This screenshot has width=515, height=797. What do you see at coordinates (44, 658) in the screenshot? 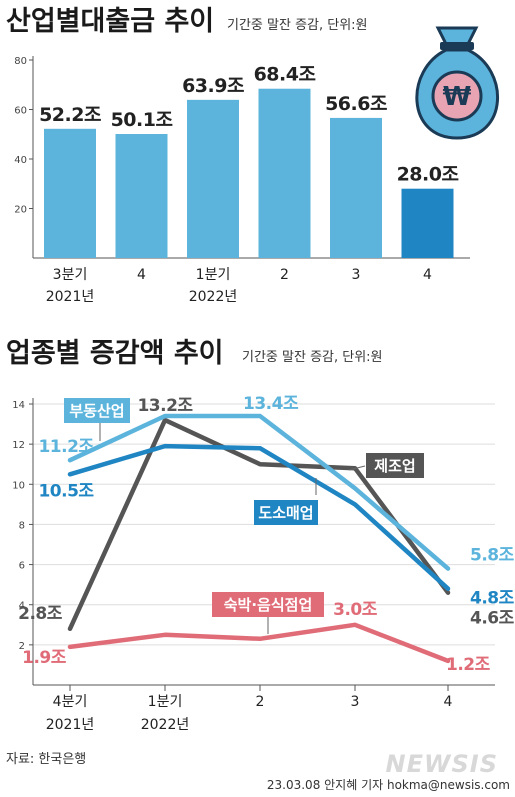
I see `line-value-label: 1.9조` at bounding box center [44, 658].